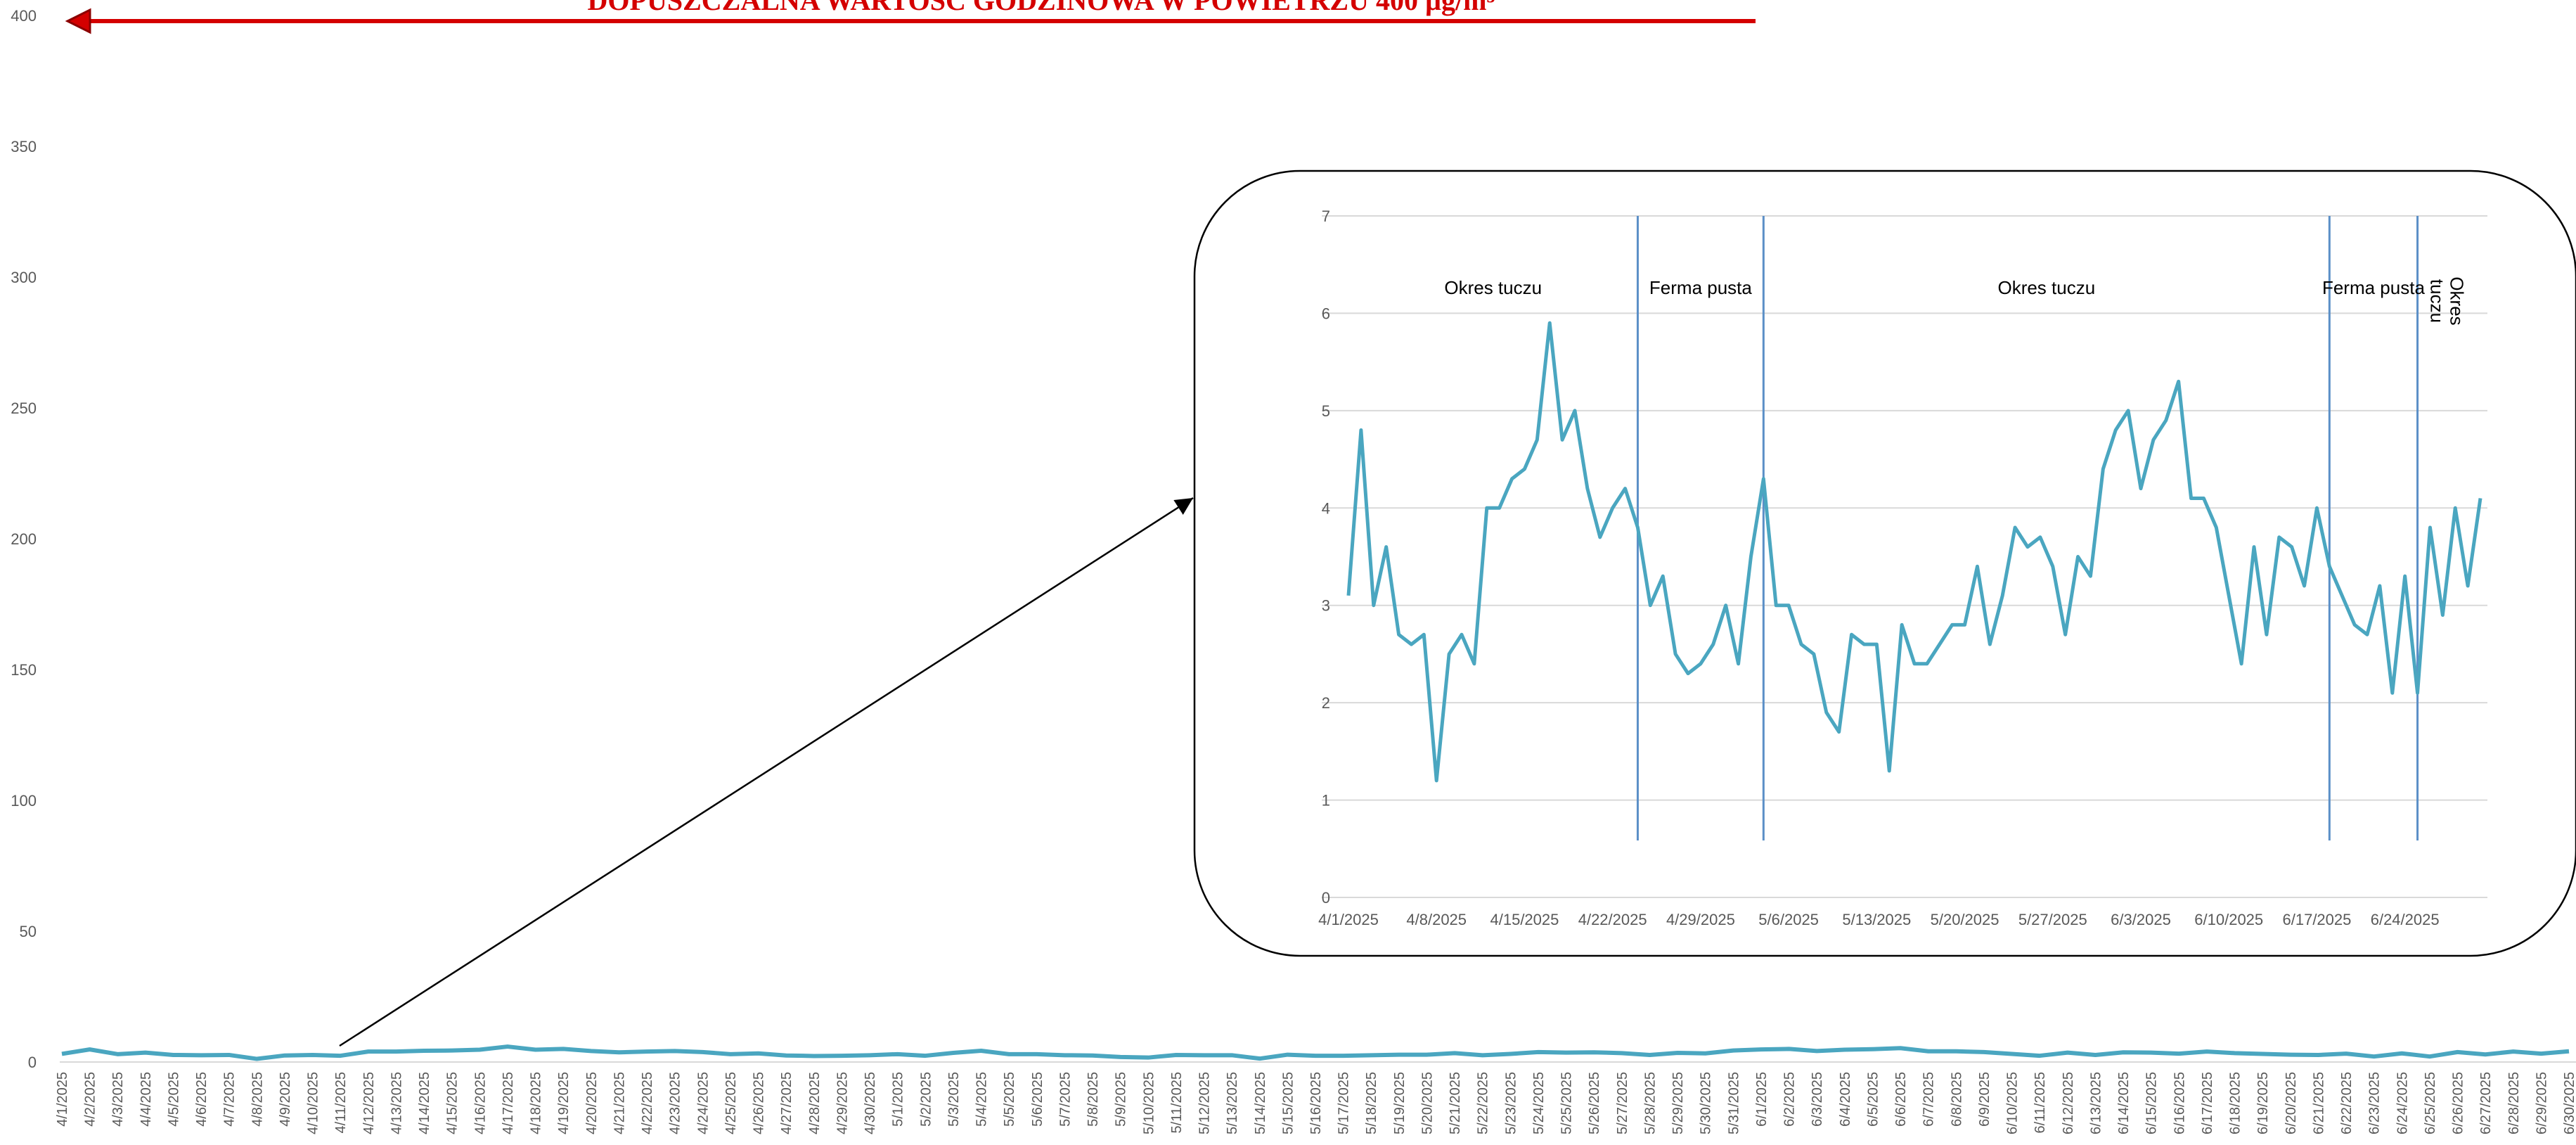 This screenshot has height=1145, width=2576. I want to click on x-tick-label: 4/26/2025, so click(759, 1103).